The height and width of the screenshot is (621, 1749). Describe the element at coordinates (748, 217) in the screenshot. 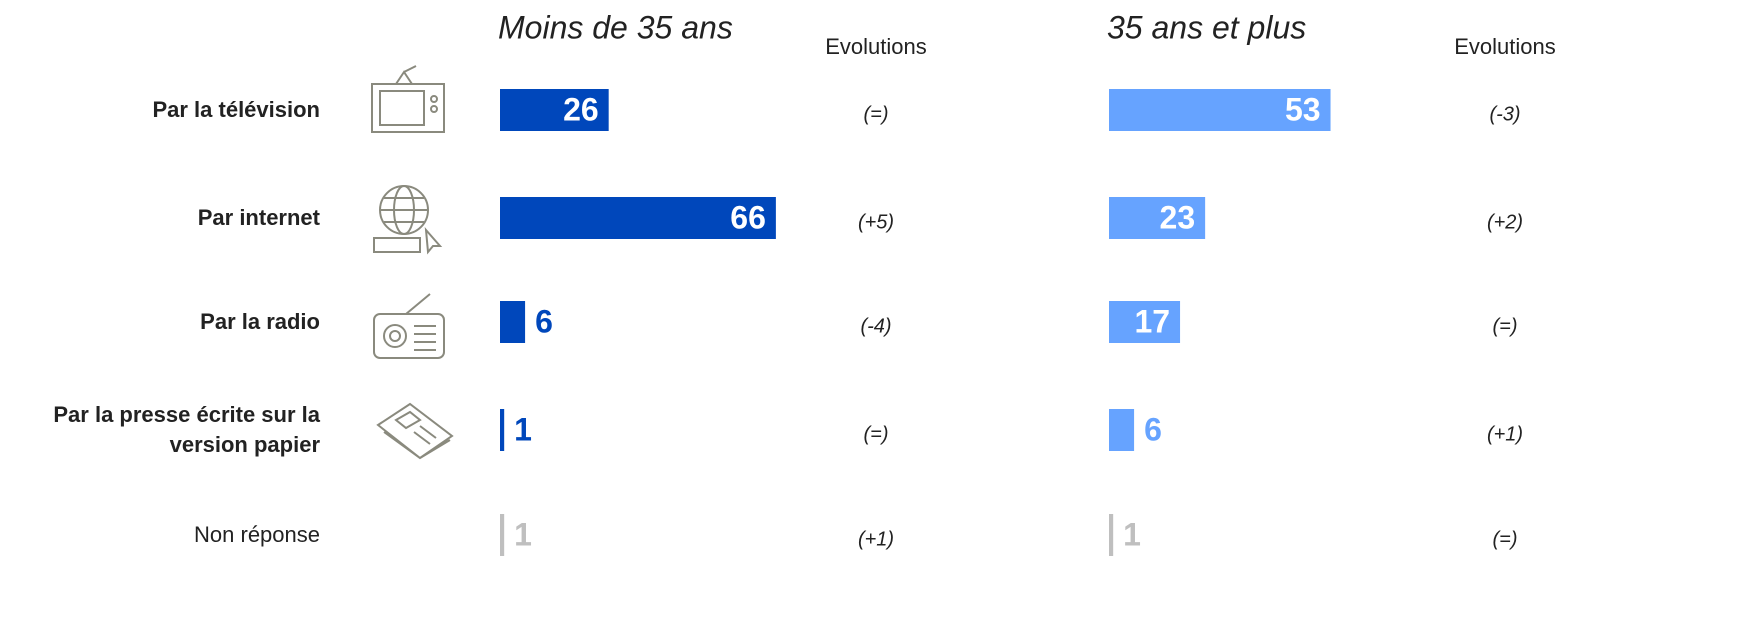

I see `value-label: 66` at that location.